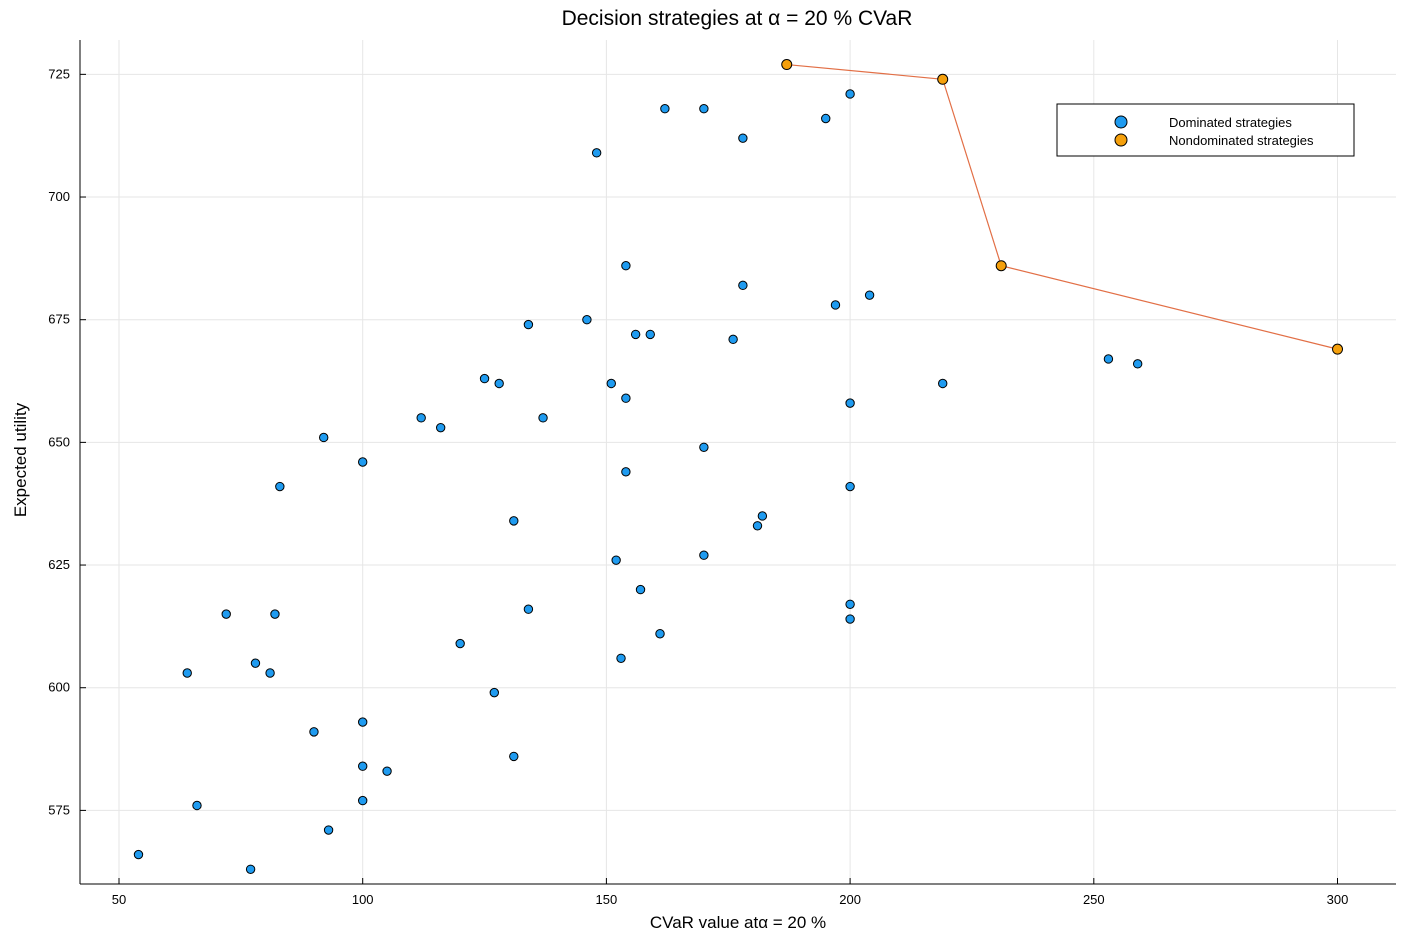  I want to click on x-tick-label: 250, so click(1094, 899).